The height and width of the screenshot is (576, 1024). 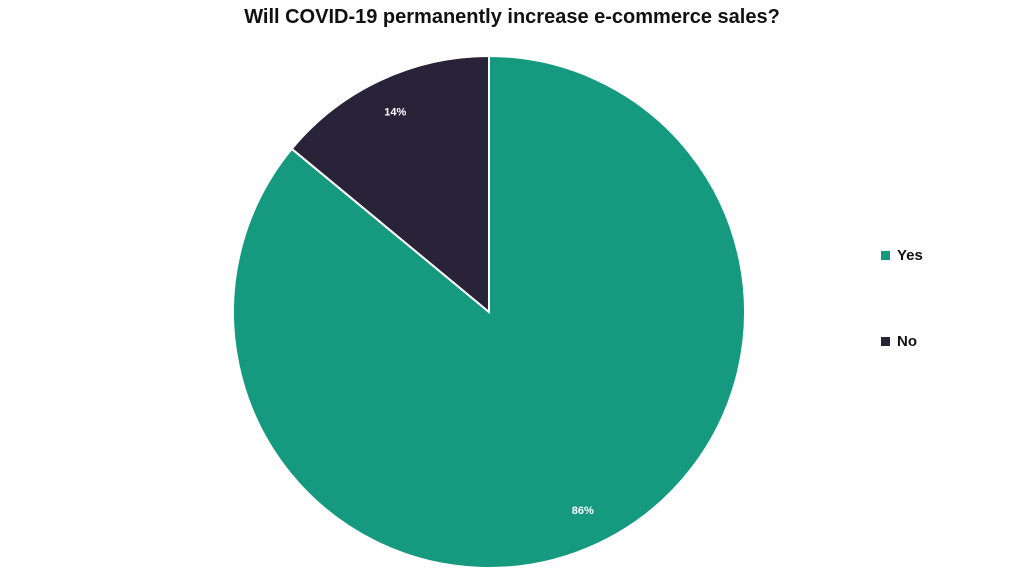 I want to click on pie-slice-no, so click(x=390, y=184).